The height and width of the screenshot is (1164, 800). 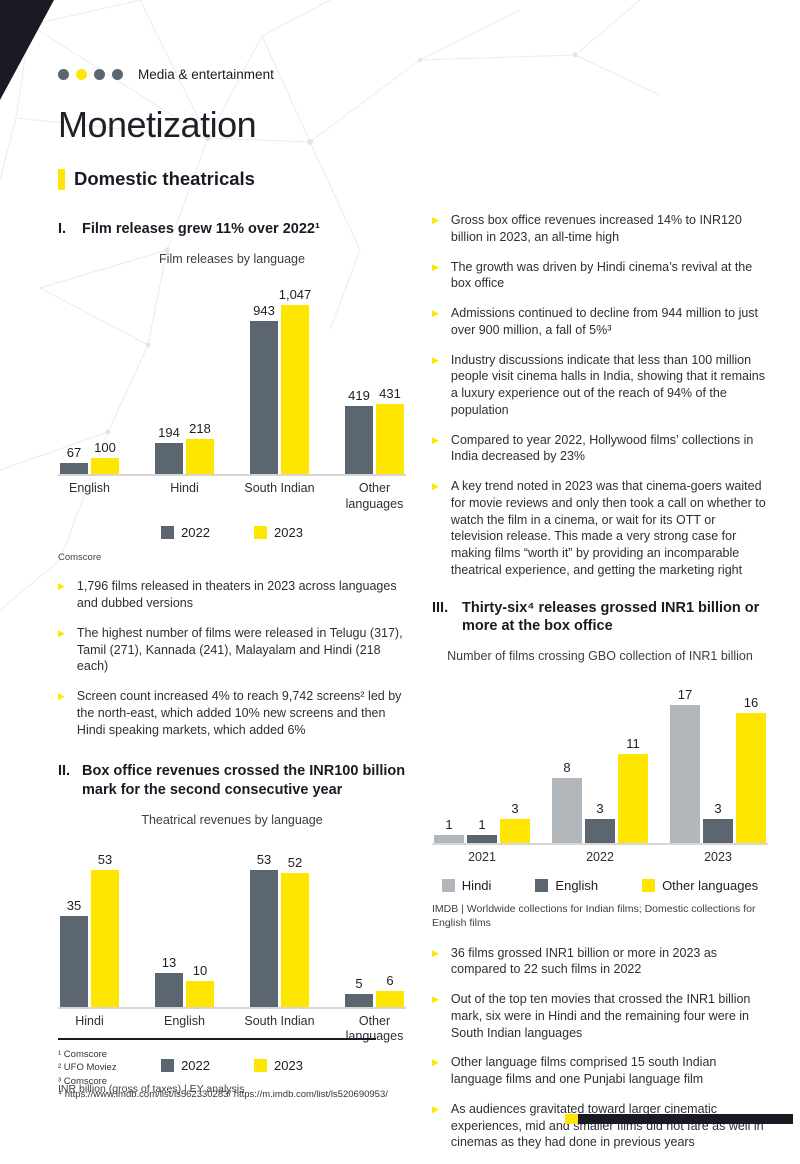 What do you see at coordinates (169, 962) in the screenshot?
I see `bar-value-label: 13` at bounding box center [169, 962].